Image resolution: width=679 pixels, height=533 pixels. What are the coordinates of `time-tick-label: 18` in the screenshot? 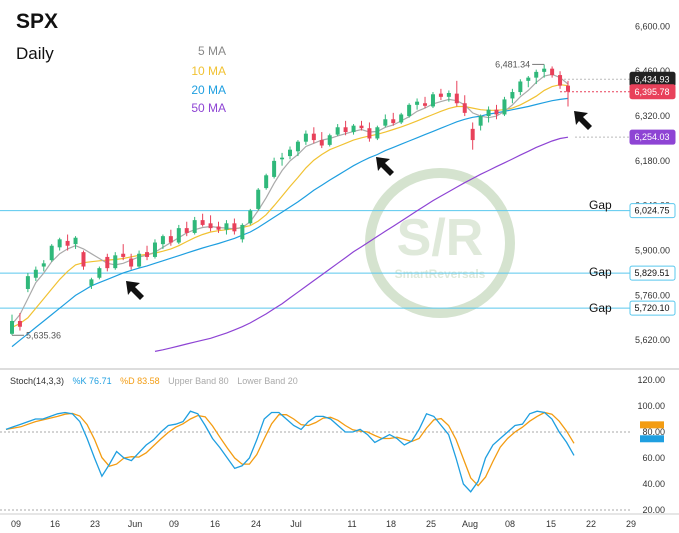 It's located at (391, 524).